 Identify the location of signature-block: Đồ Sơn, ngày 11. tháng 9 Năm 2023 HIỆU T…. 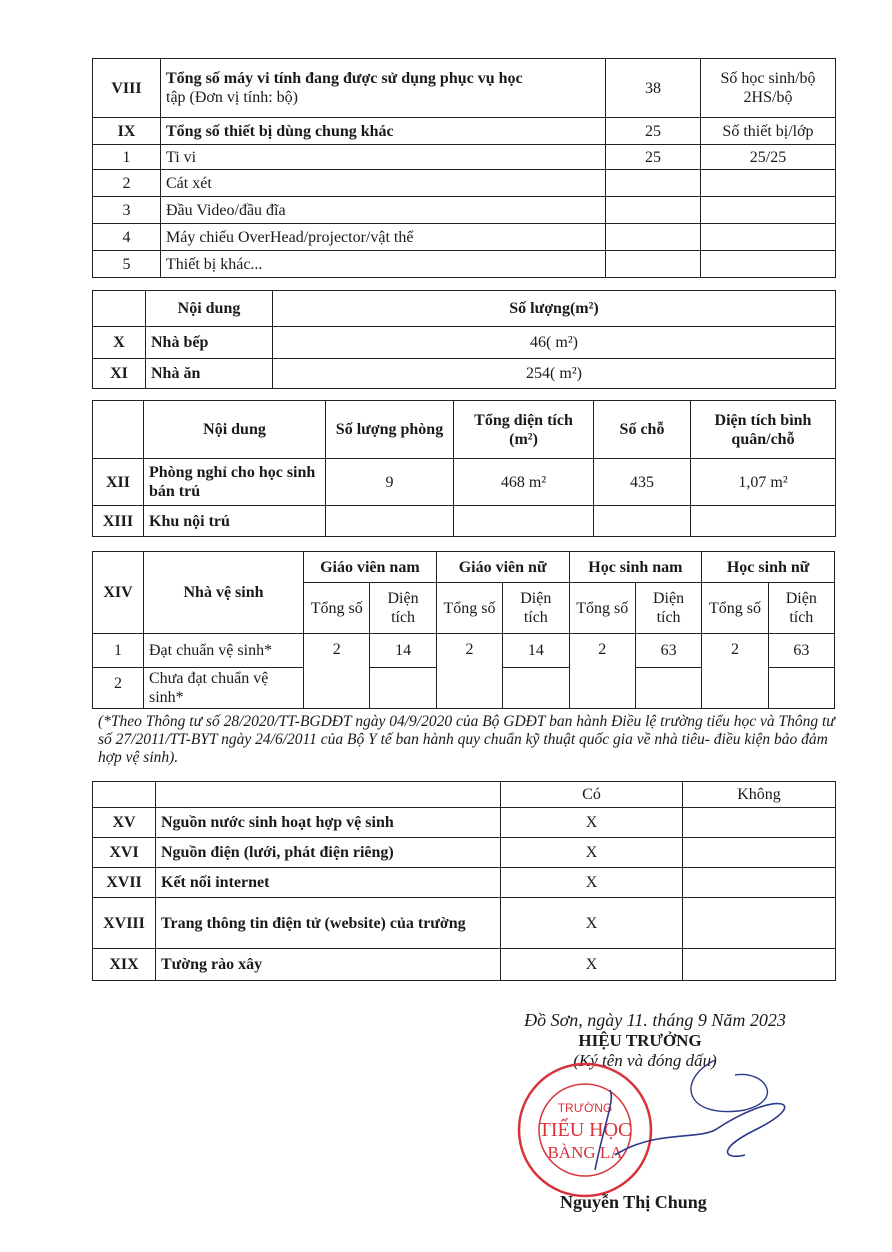
(655, 1040).